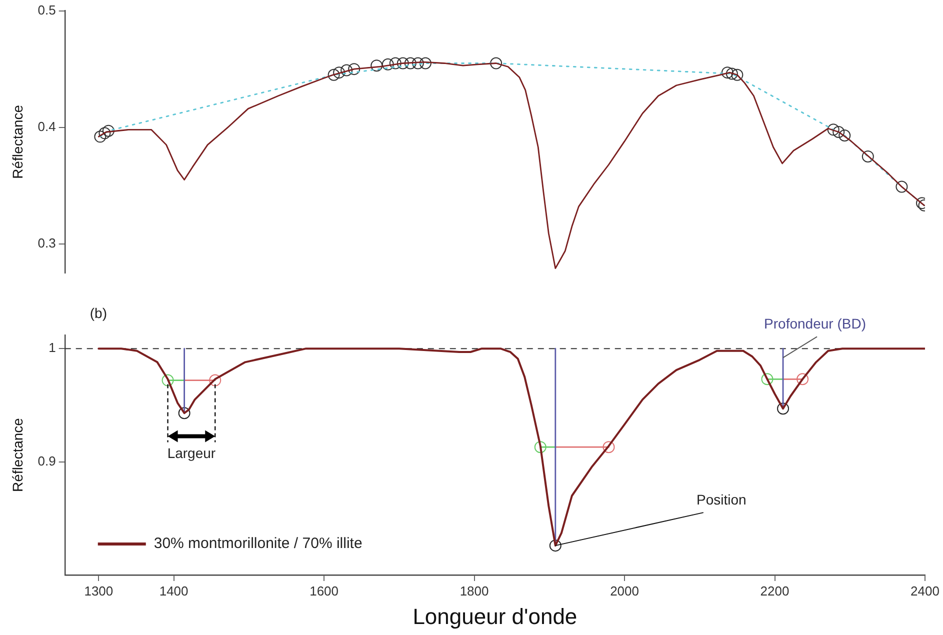  Describe the element at coordinates (495, 616) in the screenshot. I see `x-axis-title: Longueur d'onde` at that location.